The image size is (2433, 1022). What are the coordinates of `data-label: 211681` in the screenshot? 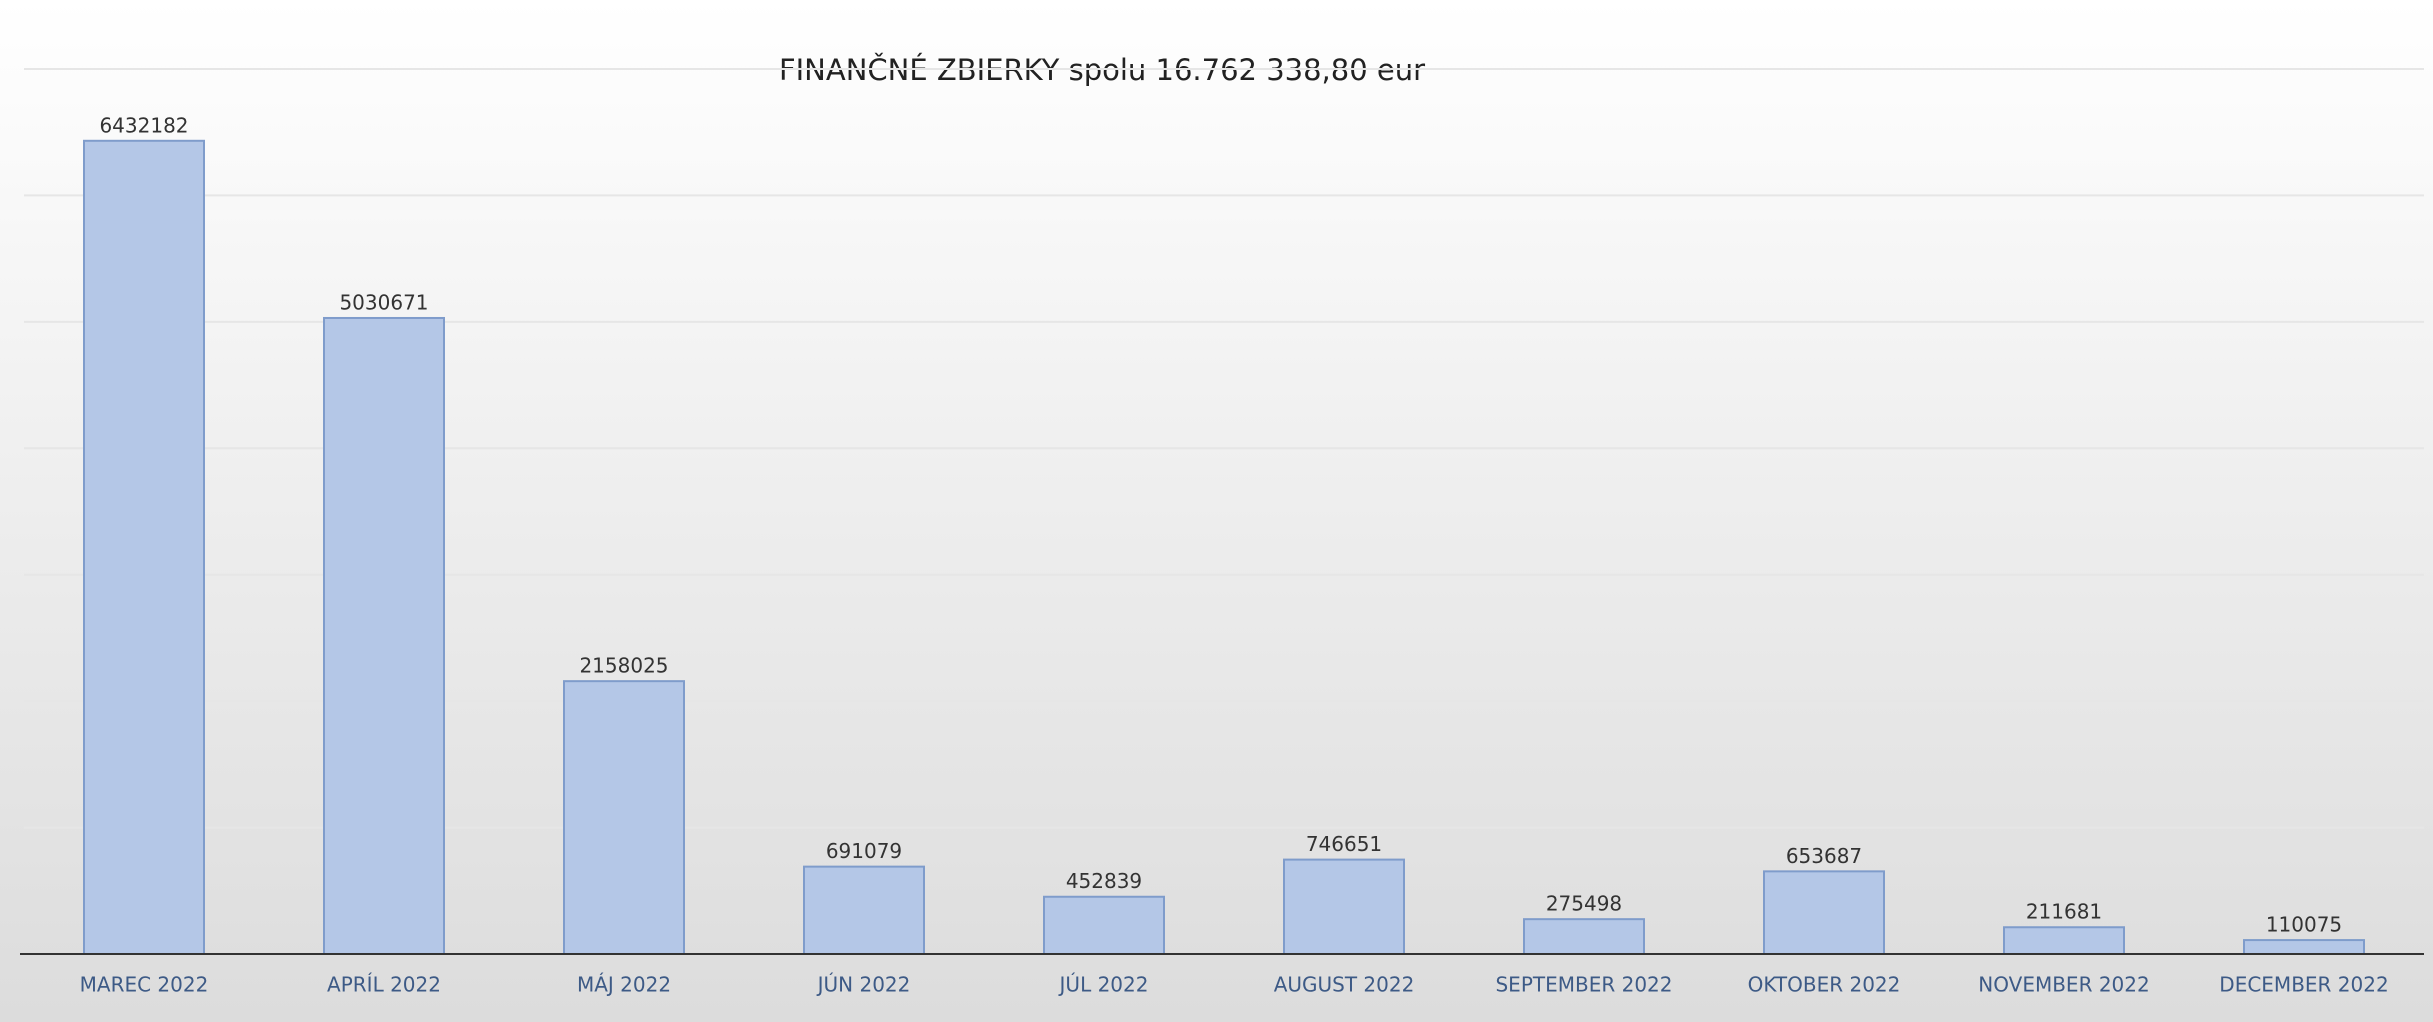 It's located at (2064, 912).